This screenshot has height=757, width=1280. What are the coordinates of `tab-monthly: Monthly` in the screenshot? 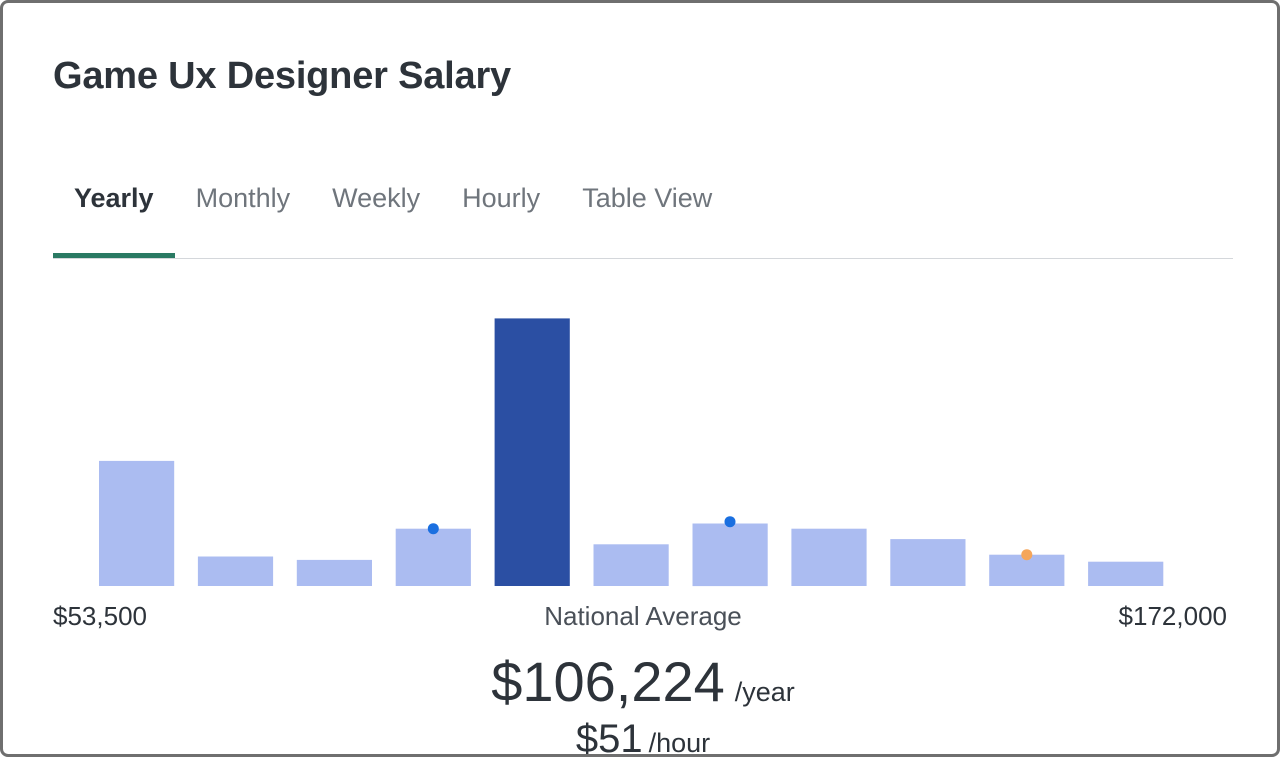 It's located at (243, 198).